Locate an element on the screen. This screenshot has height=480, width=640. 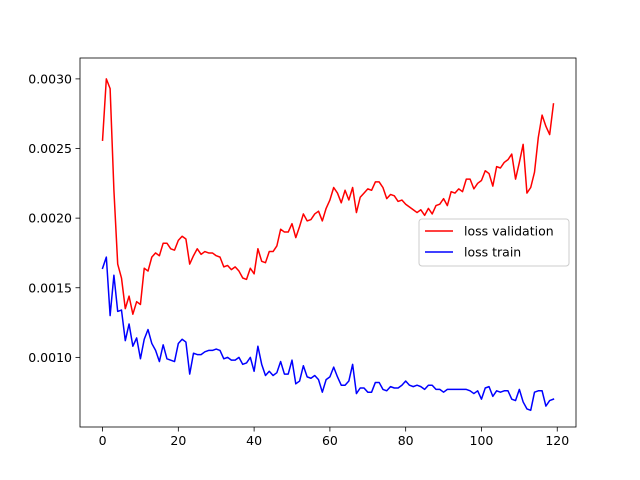
x-tick-label: 0 is located at coordinates (103, 440).